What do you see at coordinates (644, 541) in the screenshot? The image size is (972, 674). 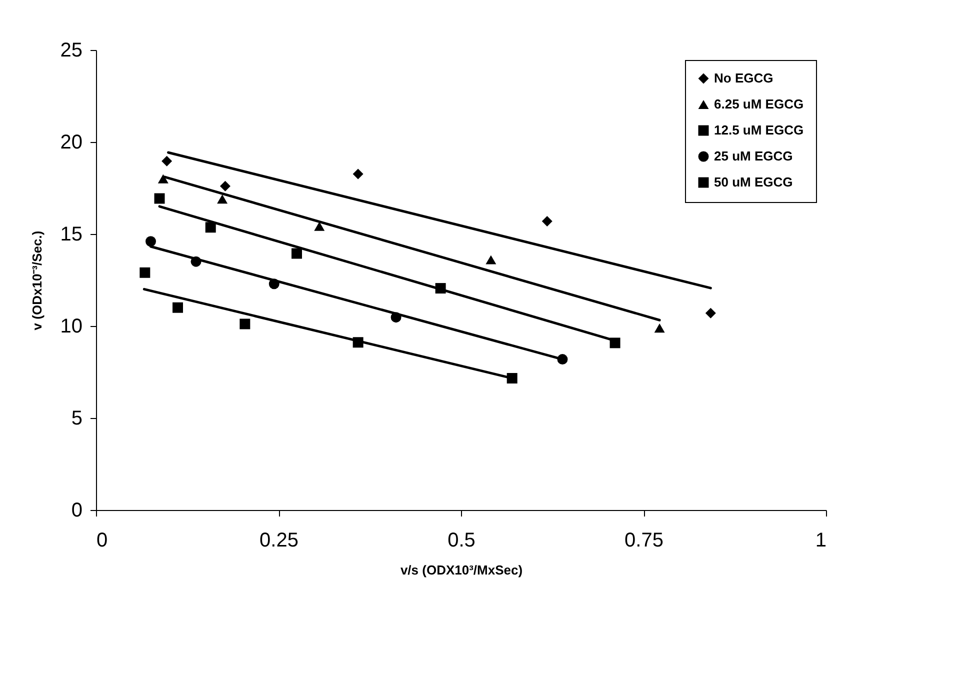 I see `x-tick-label: 0.75` at bounding box center [644, 541].